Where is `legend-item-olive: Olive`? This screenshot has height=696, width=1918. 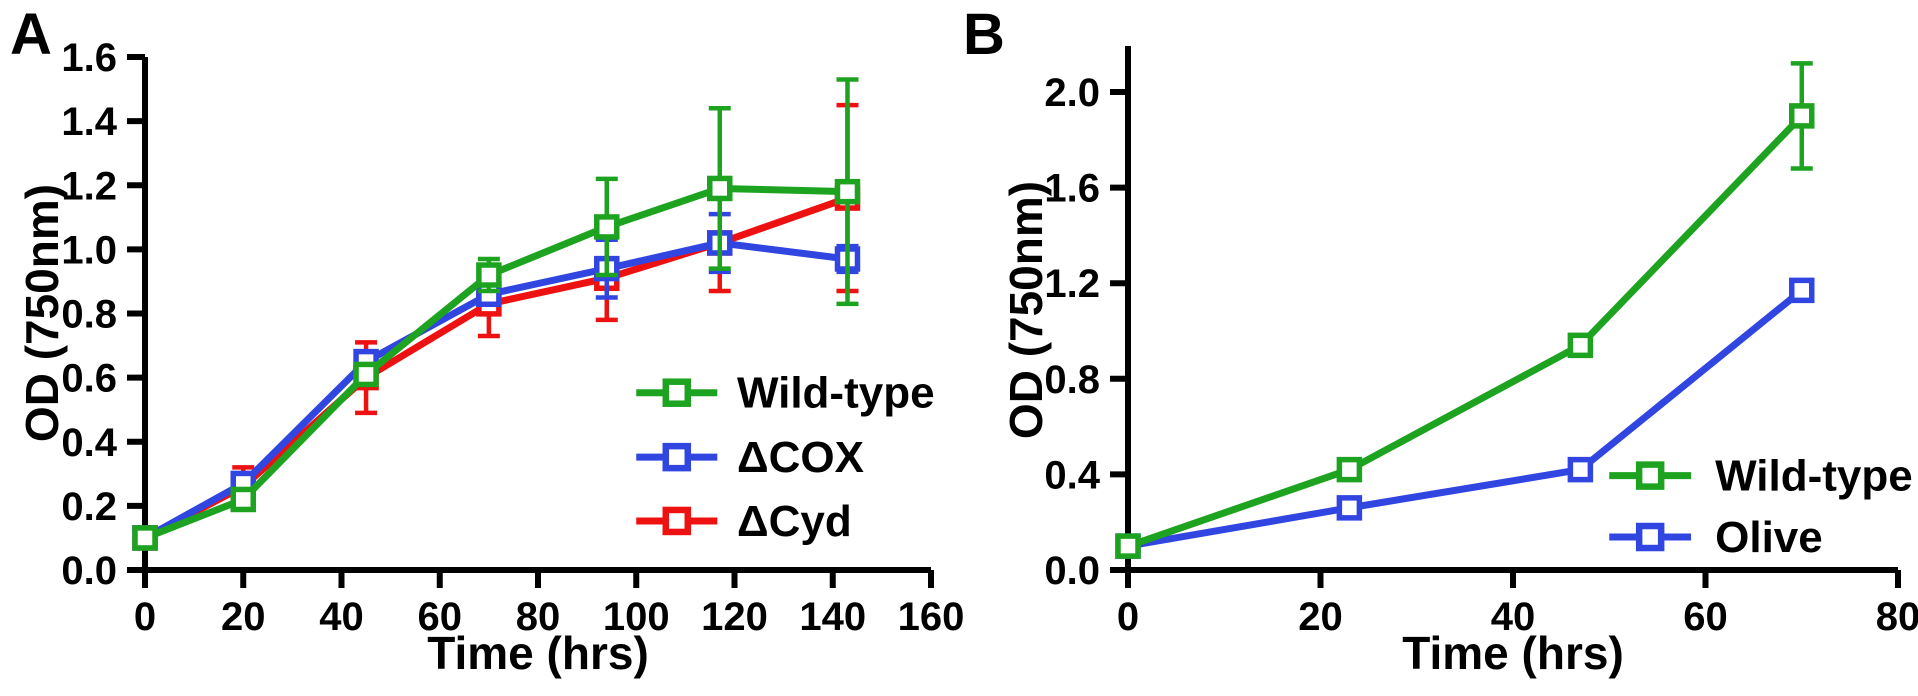 legend-item-olive: Olive is located at coordinates (1716, 537).